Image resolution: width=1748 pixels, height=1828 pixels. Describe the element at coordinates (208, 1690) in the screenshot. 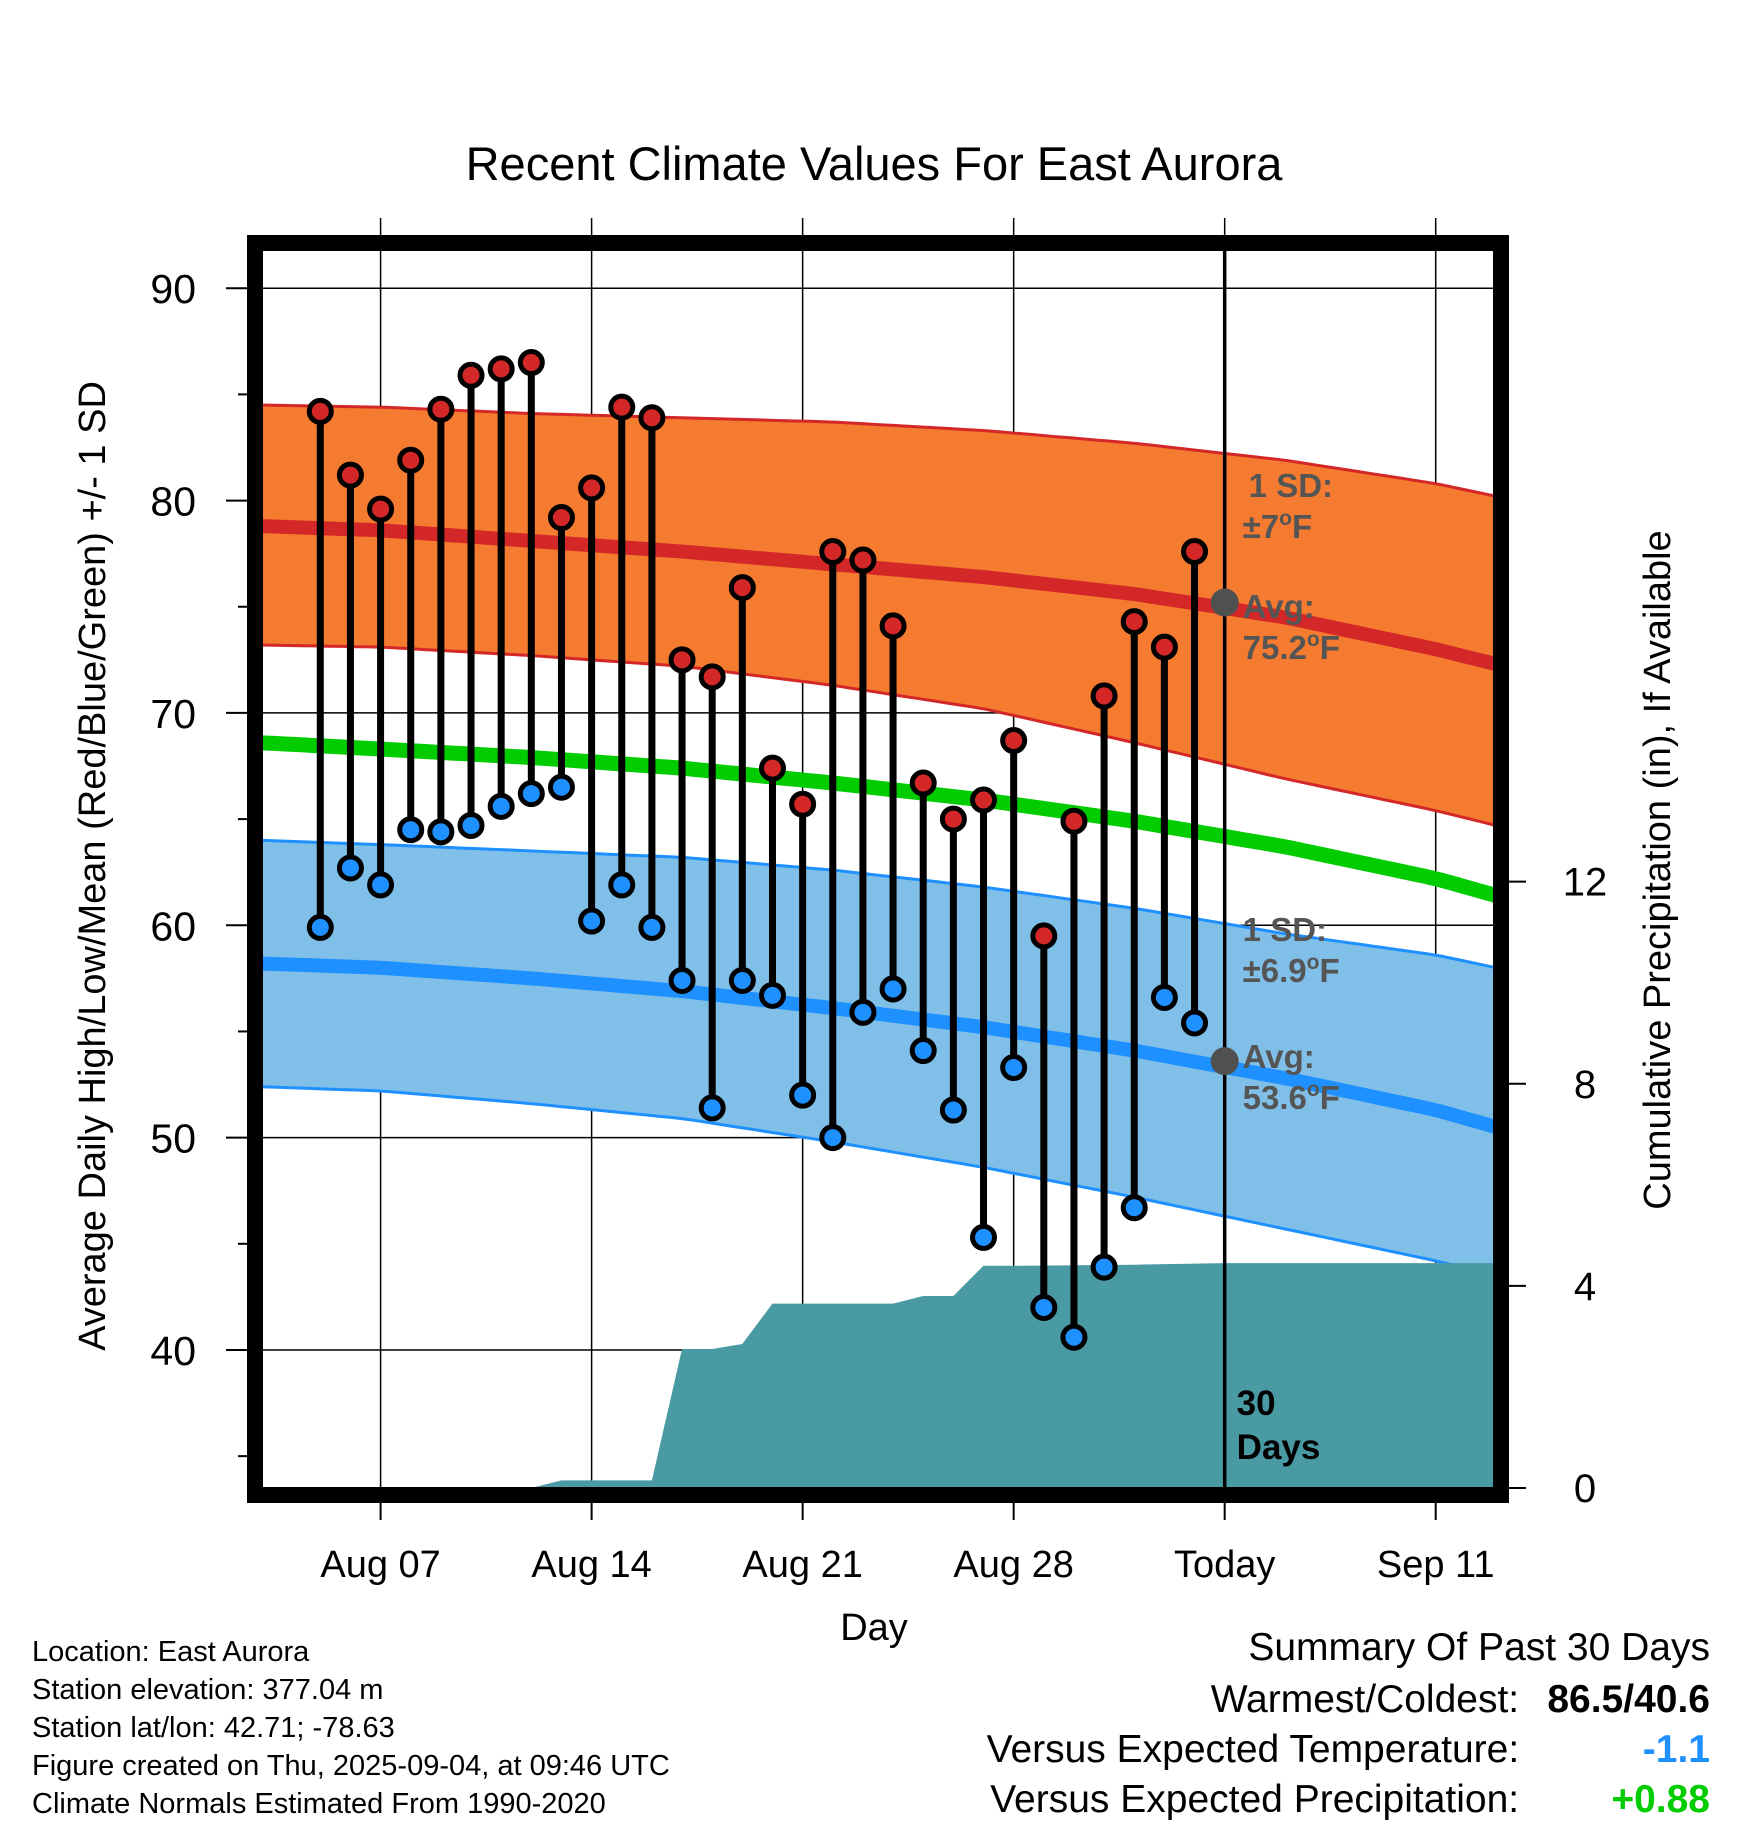

I see `elevation-text: Station elevation: 377.04 m` at that location.